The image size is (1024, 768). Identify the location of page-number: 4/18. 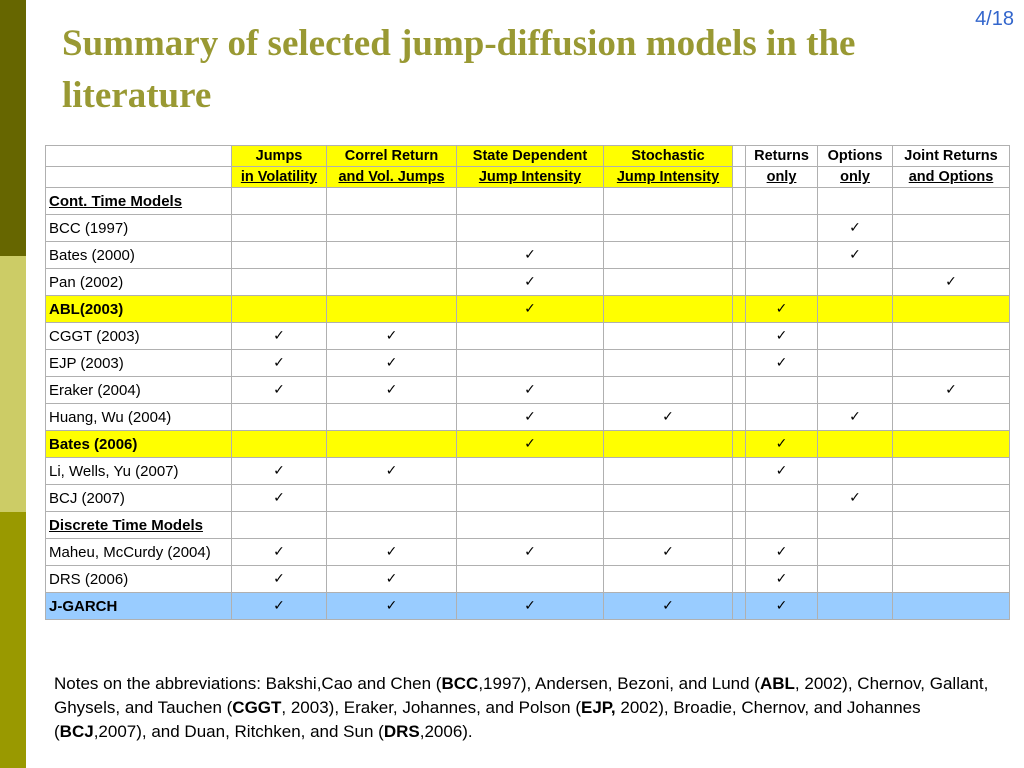
(994, 19).